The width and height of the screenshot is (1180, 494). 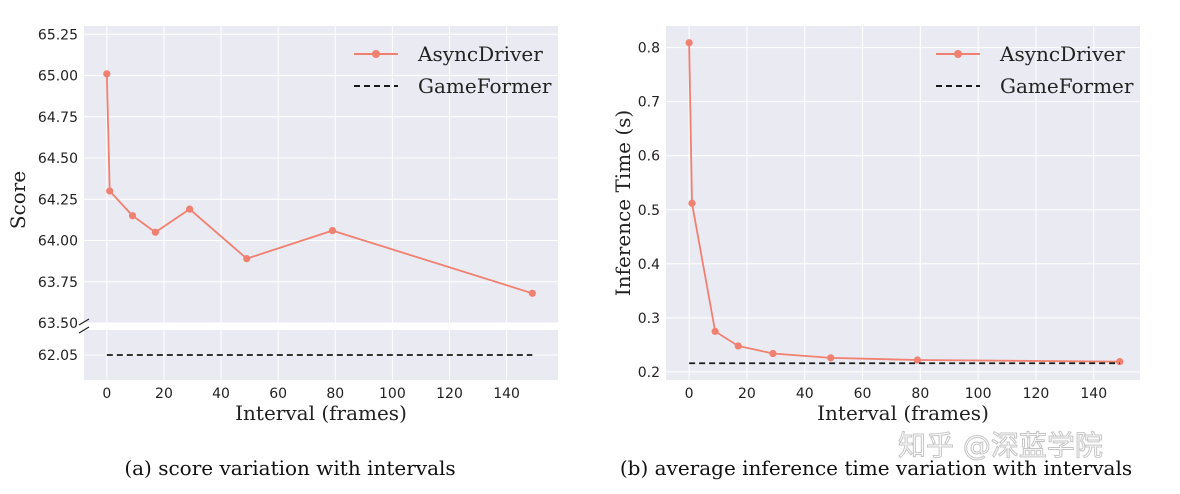 I want to click on chart-a-x-tick-label: 20, so click(x=164, y=394).